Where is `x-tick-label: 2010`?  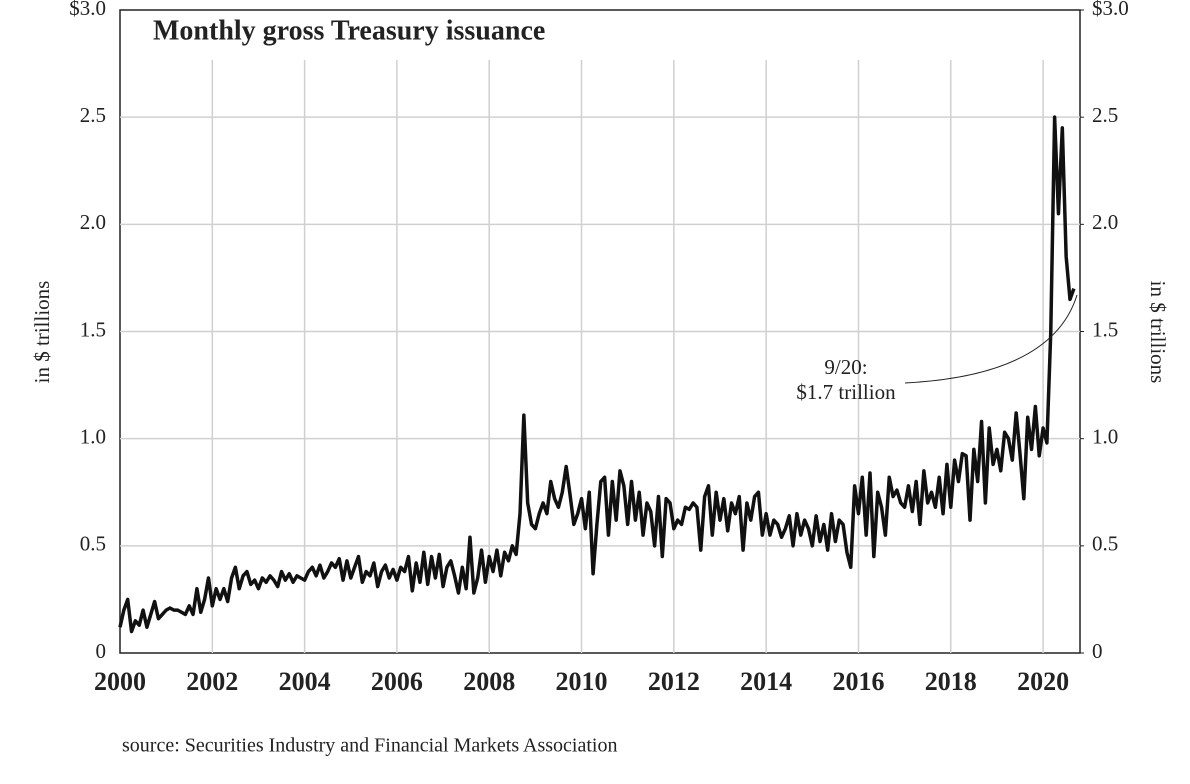
x-tick-label: 2010 is located at coordinates (582, 681).